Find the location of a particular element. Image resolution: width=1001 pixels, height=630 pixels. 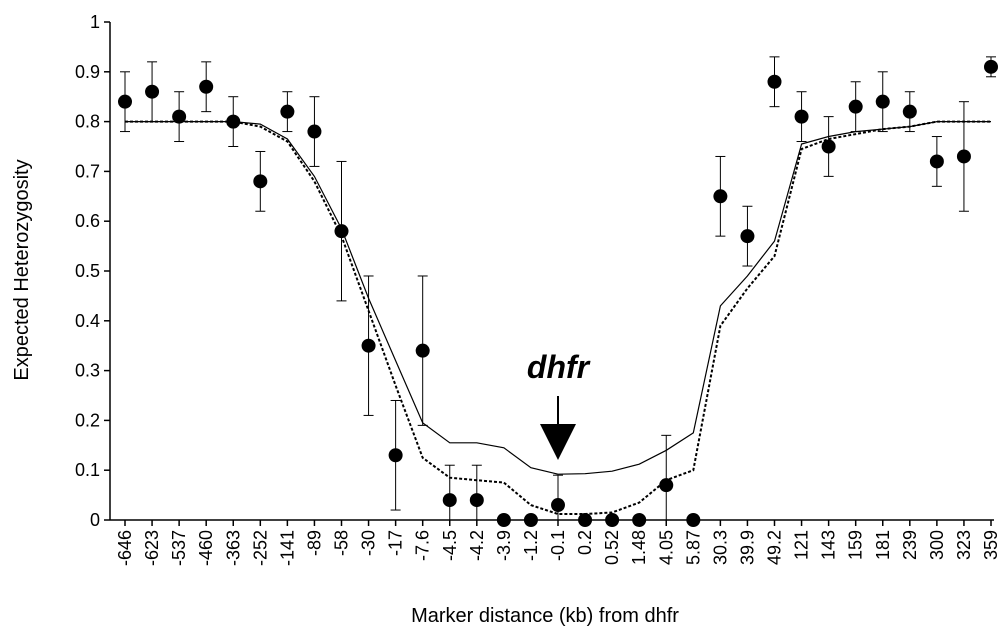

x-tick-label: -623 is located at coordinates (152, 548).